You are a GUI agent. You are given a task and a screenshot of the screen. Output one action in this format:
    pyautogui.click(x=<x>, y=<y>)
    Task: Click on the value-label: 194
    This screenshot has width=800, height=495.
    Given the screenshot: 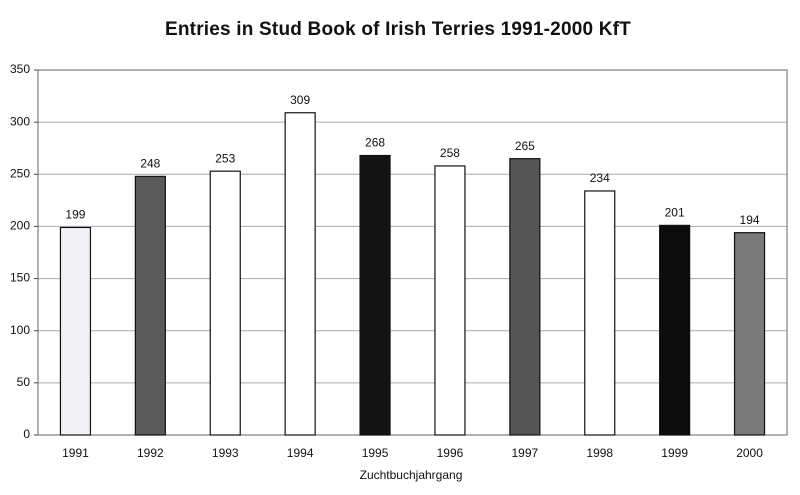 What is the action you would take?
    pyautogui.click(x=750, y=220)
    